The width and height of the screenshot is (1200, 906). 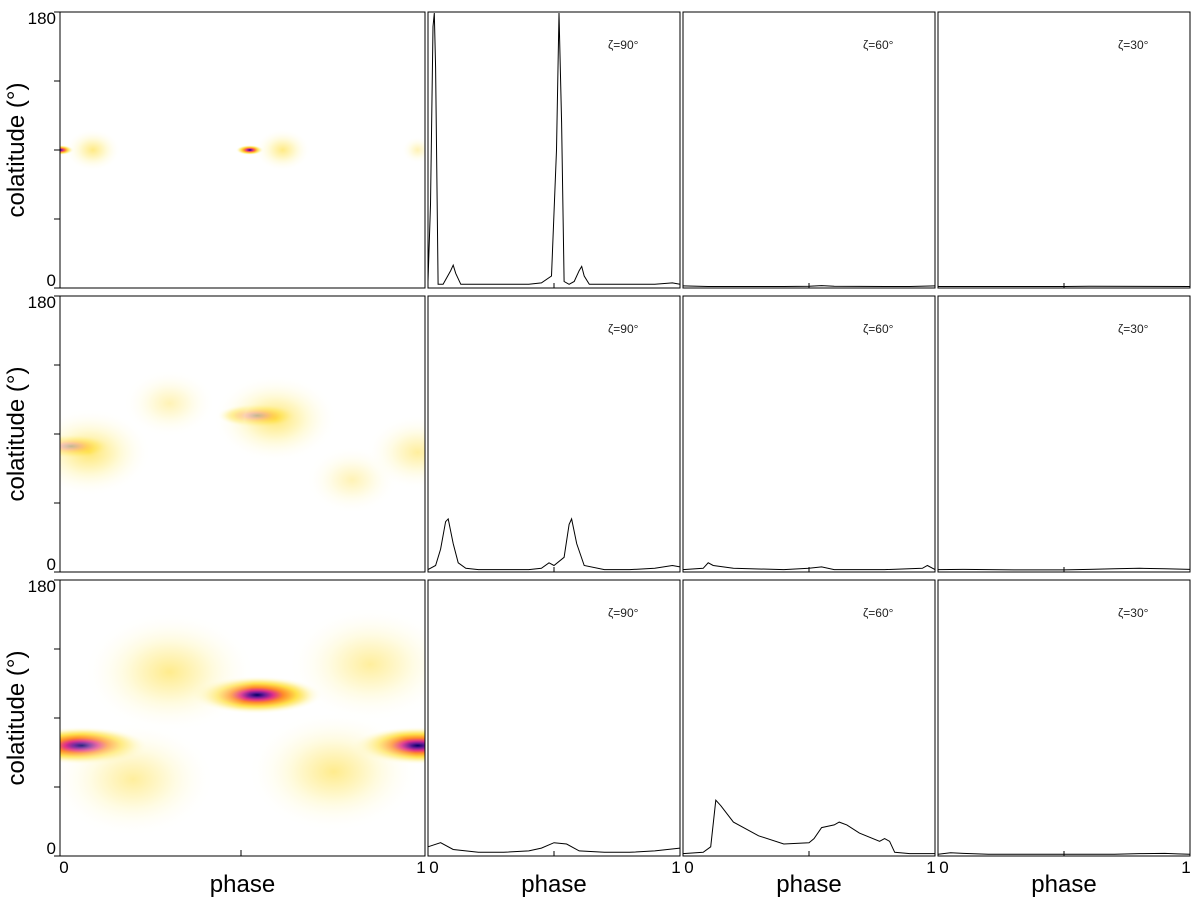 I want to click on light-curve-panel-row-3-col-2: ζ=60° 0 1 phase, so click(x=809, y=738).